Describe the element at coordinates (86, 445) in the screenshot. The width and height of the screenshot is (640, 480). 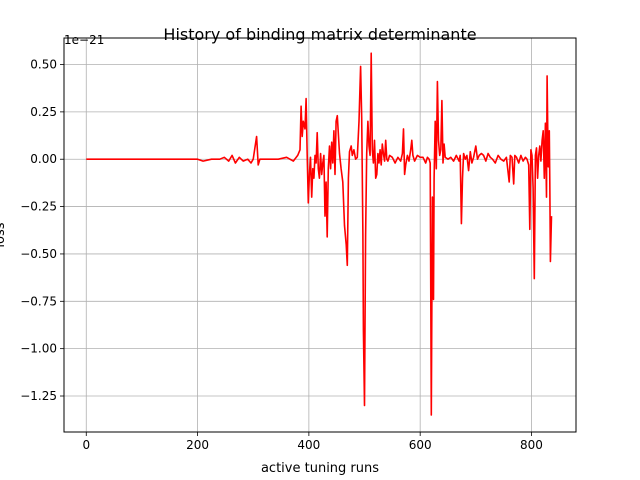
I see `x-tick-label: 0` at that location.